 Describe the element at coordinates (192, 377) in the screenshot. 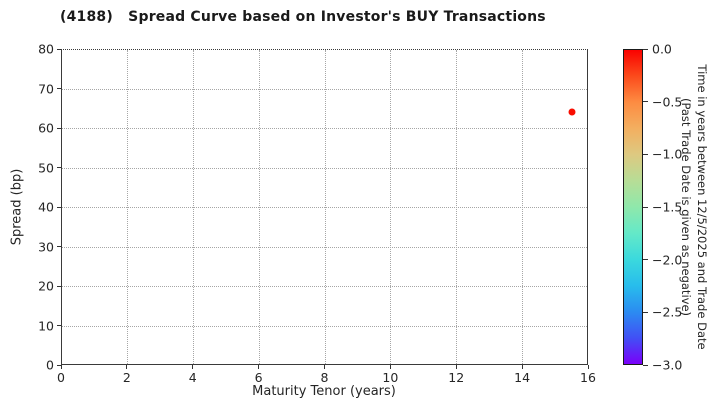

I see `x-tick-label: 4` at that location.